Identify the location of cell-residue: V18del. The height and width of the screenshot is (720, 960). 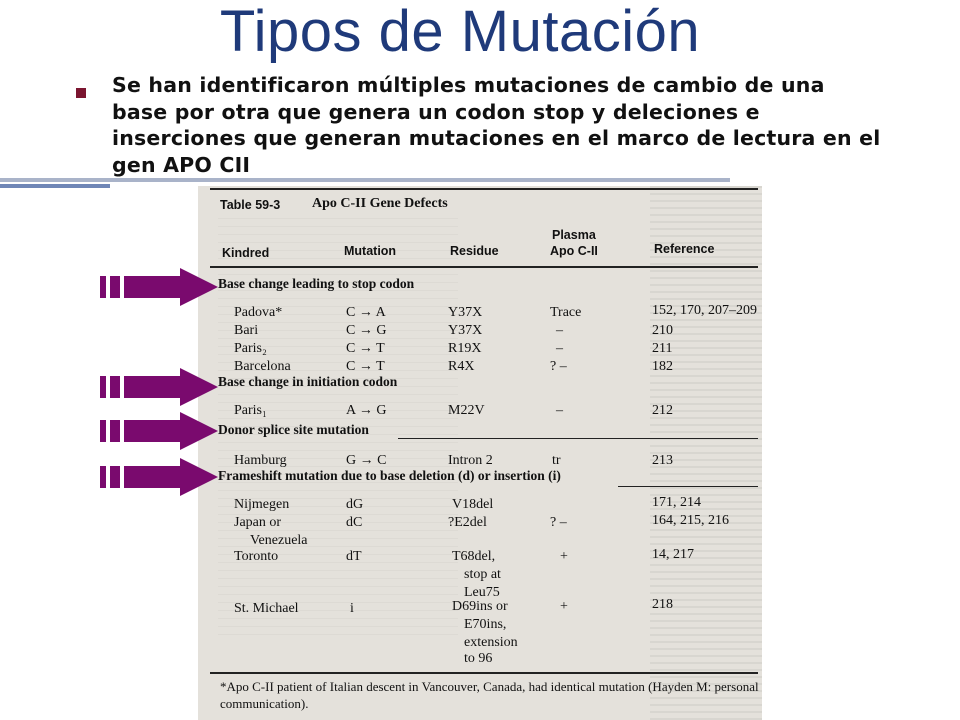
(473, 504).